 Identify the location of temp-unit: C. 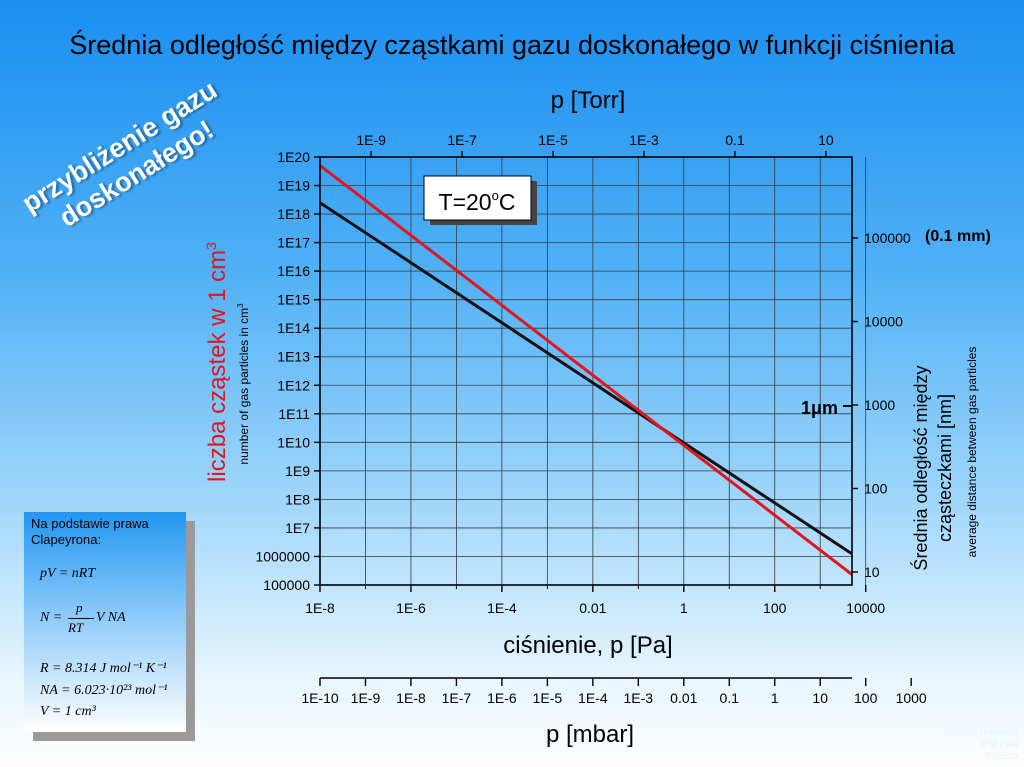
(507, 202).